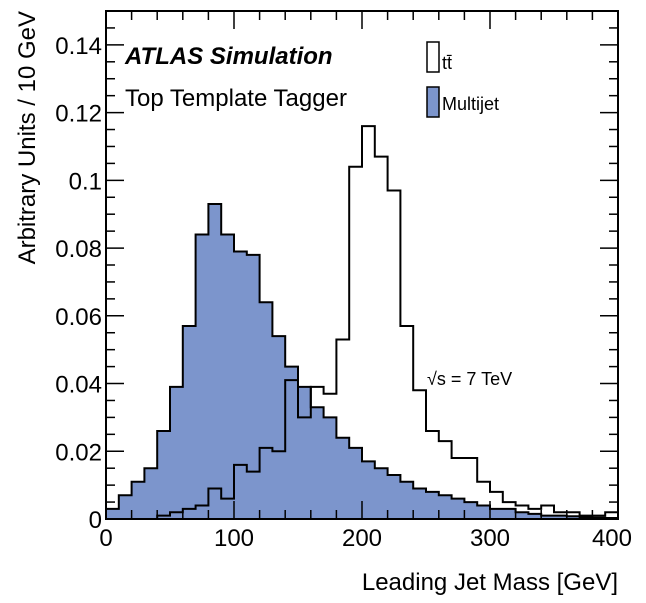 This screenshot has height=603, width=646. I want to click on x-axis-title: Leading Jet Mass [GeV], so click(490, 582).